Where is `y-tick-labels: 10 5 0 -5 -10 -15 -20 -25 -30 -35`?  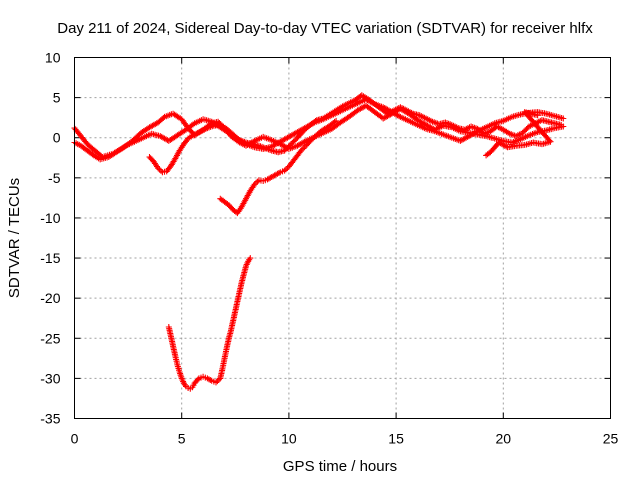
y-tick-labels: 10 5 0 -5 -10 -15 -20 -25 -30 -35 is located at coordinates (50, 238).